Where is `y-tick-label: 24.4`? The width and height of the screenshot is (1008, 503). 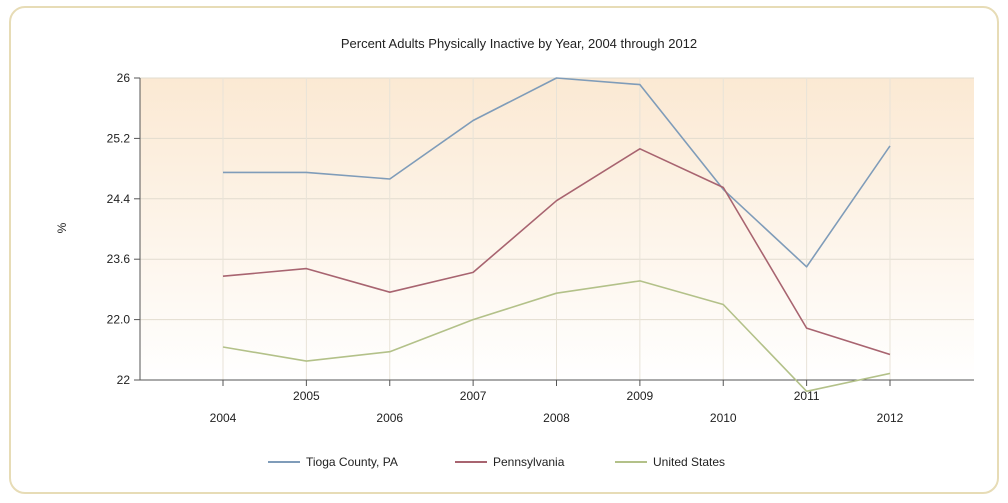 y-tick-label: 24.4 is located at coordinates (119, 199).